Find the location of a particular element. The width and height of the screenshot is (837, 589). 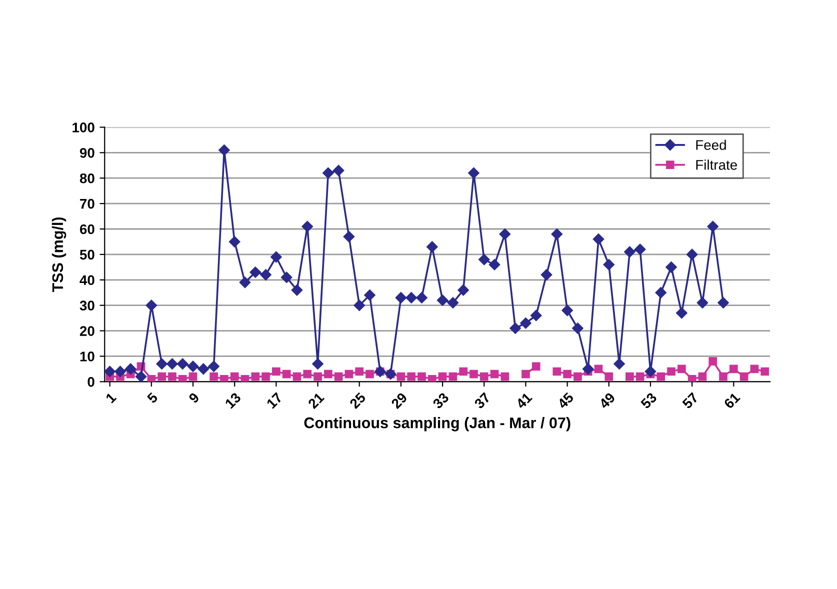

x-tick-label: 13 is located at coordinates (233, 400).